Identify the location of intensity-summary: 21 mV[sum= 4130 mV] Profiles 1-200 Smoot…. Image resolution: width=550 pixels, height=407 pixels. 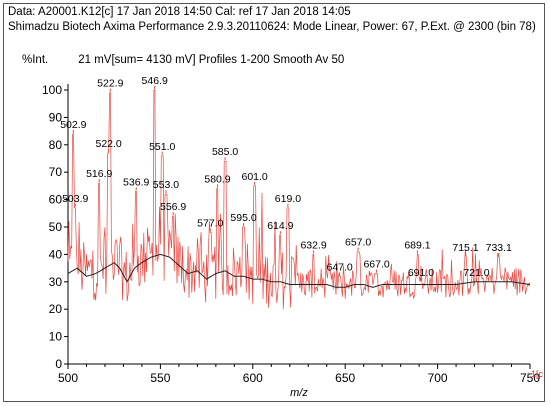
(211, 60).